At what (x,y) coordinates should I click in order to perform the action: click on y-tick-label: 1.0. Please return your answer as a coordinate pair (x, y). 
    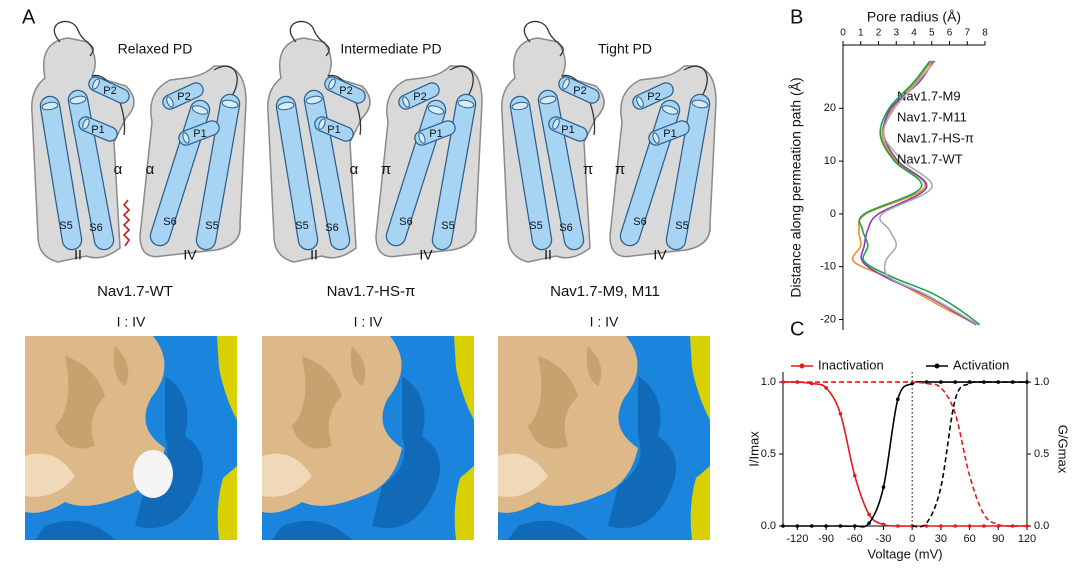
    Looking at the image, I should click on (768, 382).